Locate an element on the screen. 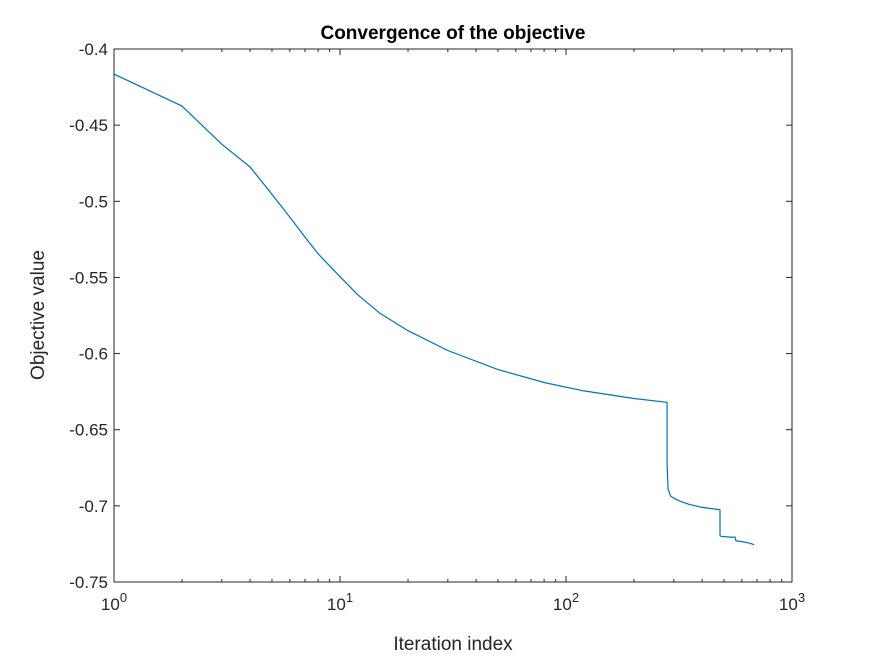  y-tick-label: -0.4 is located at coordinates (93, 49).